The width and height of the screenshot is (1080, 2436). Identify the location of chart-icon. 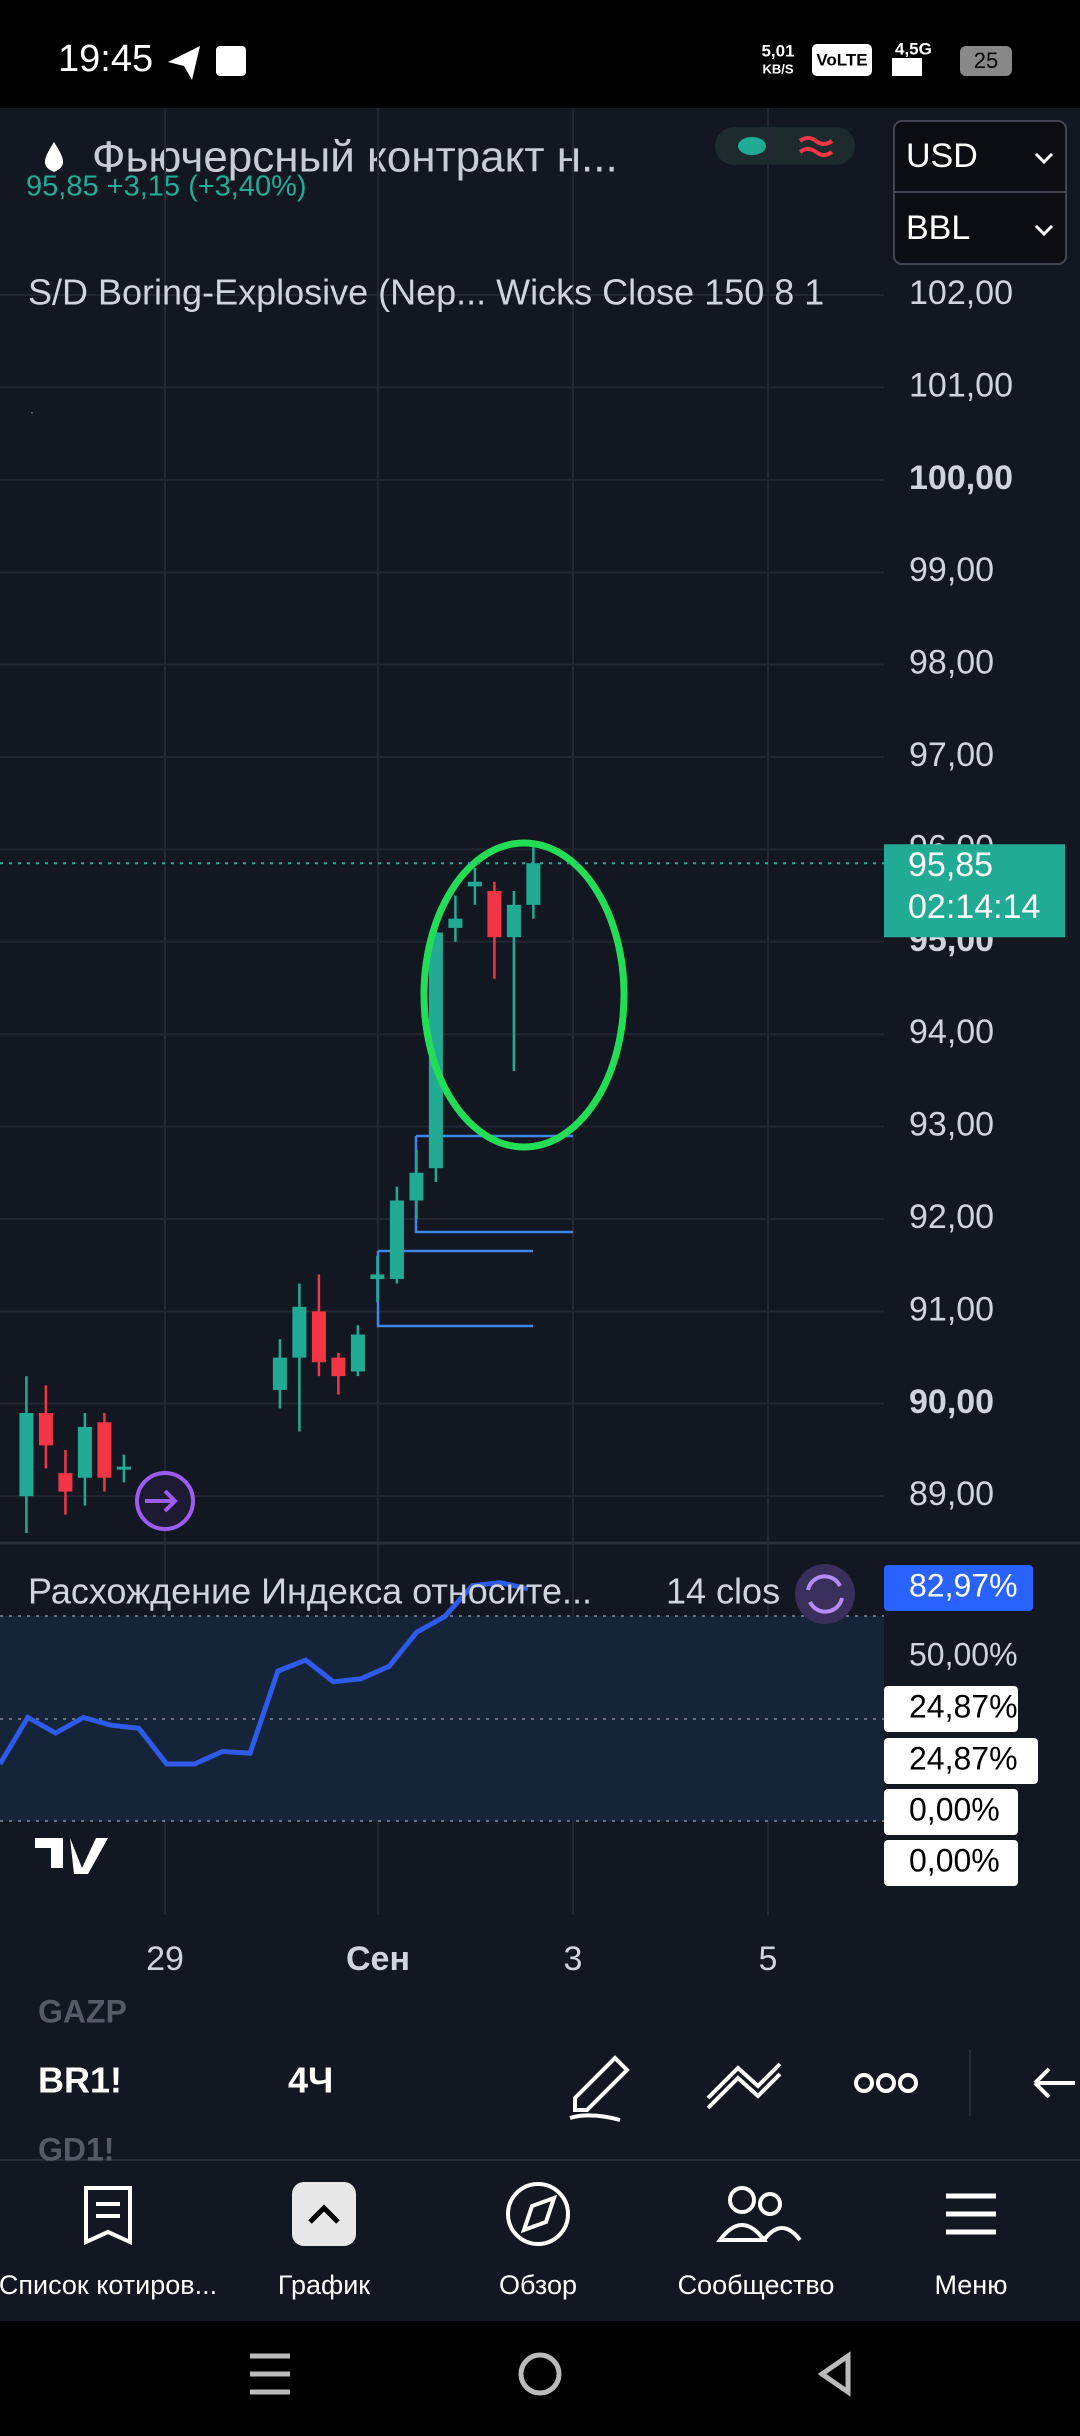
(324, 2214).